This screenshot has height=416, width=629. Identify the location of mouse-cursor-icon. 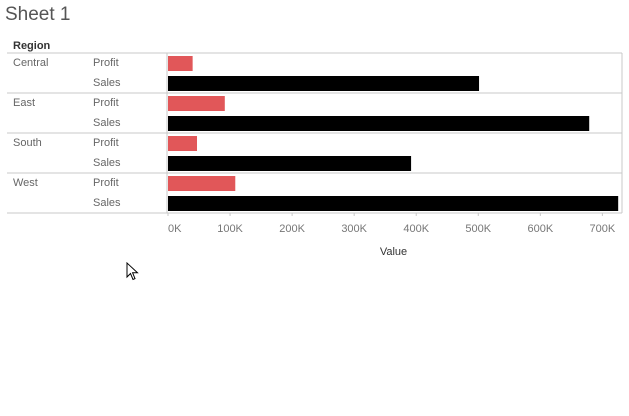
(132, 271).